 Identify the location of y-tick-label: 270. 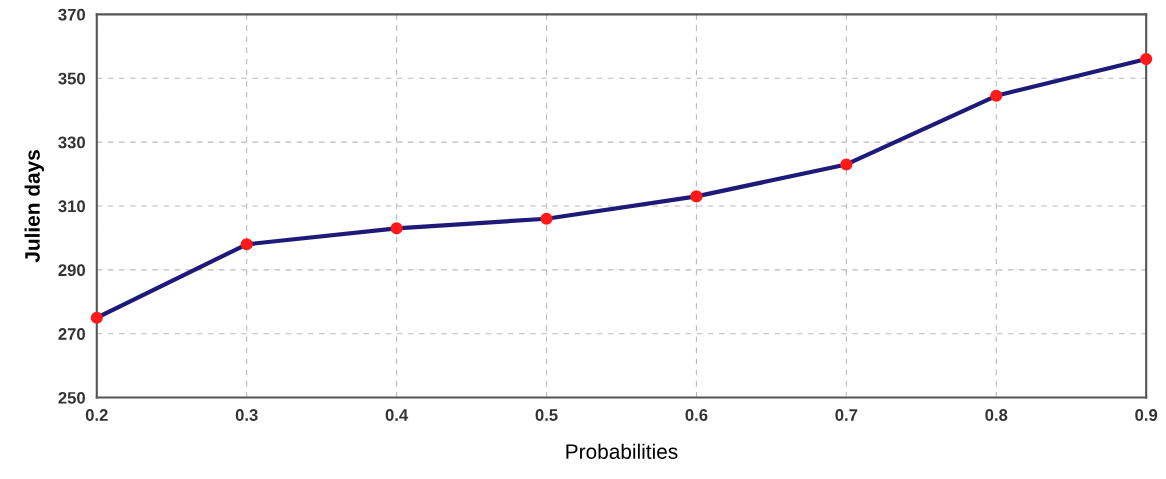
(71, 334).